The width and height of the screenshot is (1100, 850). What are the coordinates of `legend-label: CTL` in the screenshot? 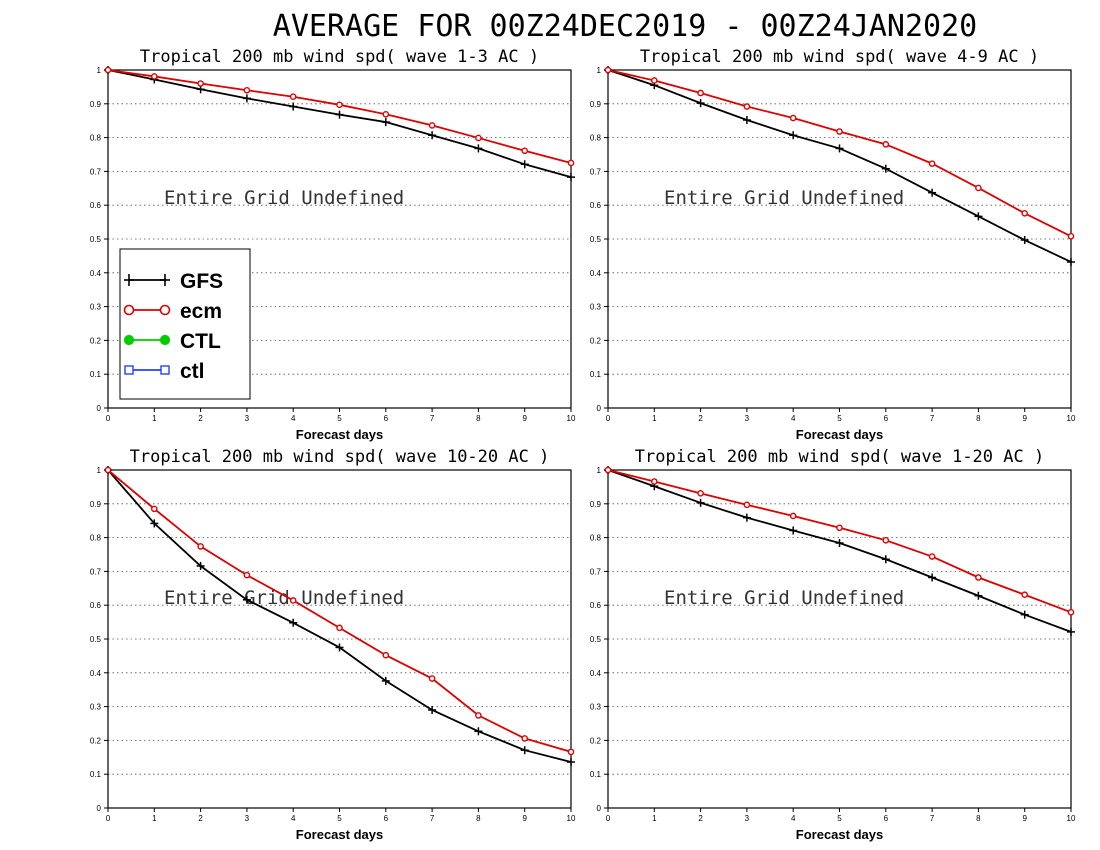 It's located at (200, 341).